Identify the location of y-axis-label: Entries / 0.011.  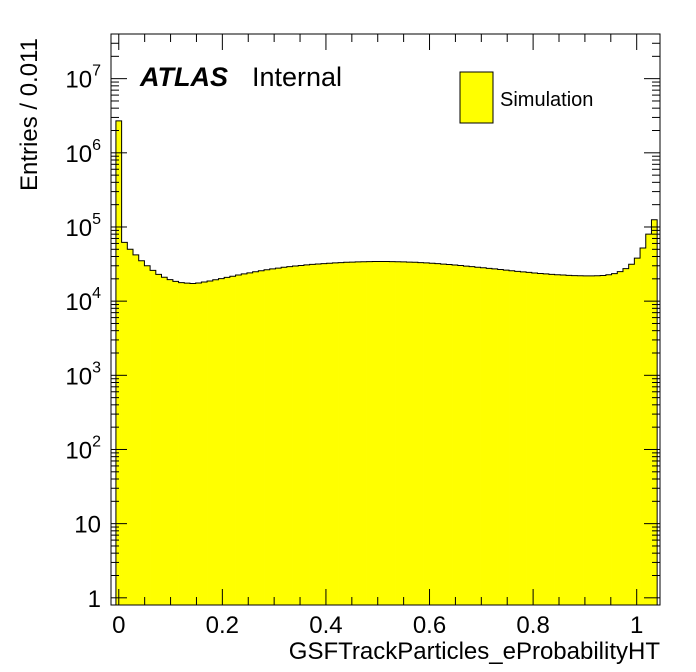
(29, 114).